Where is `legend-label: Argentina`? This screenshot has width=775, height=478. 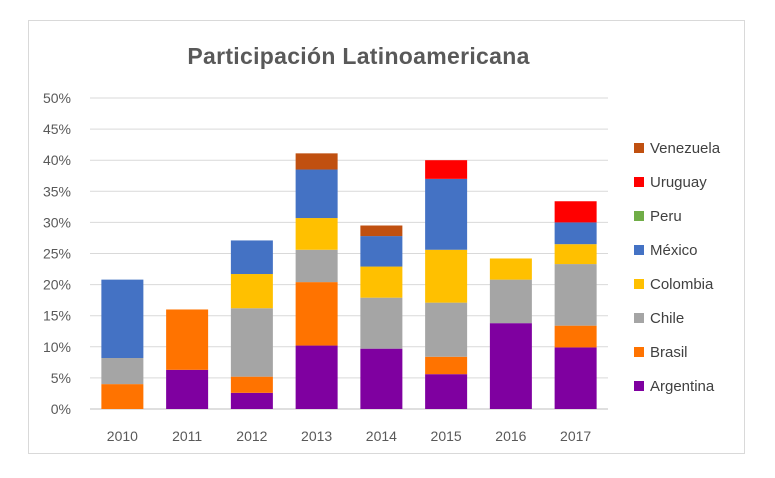
legend-label: Argentina is located at coordinates (682, 386).